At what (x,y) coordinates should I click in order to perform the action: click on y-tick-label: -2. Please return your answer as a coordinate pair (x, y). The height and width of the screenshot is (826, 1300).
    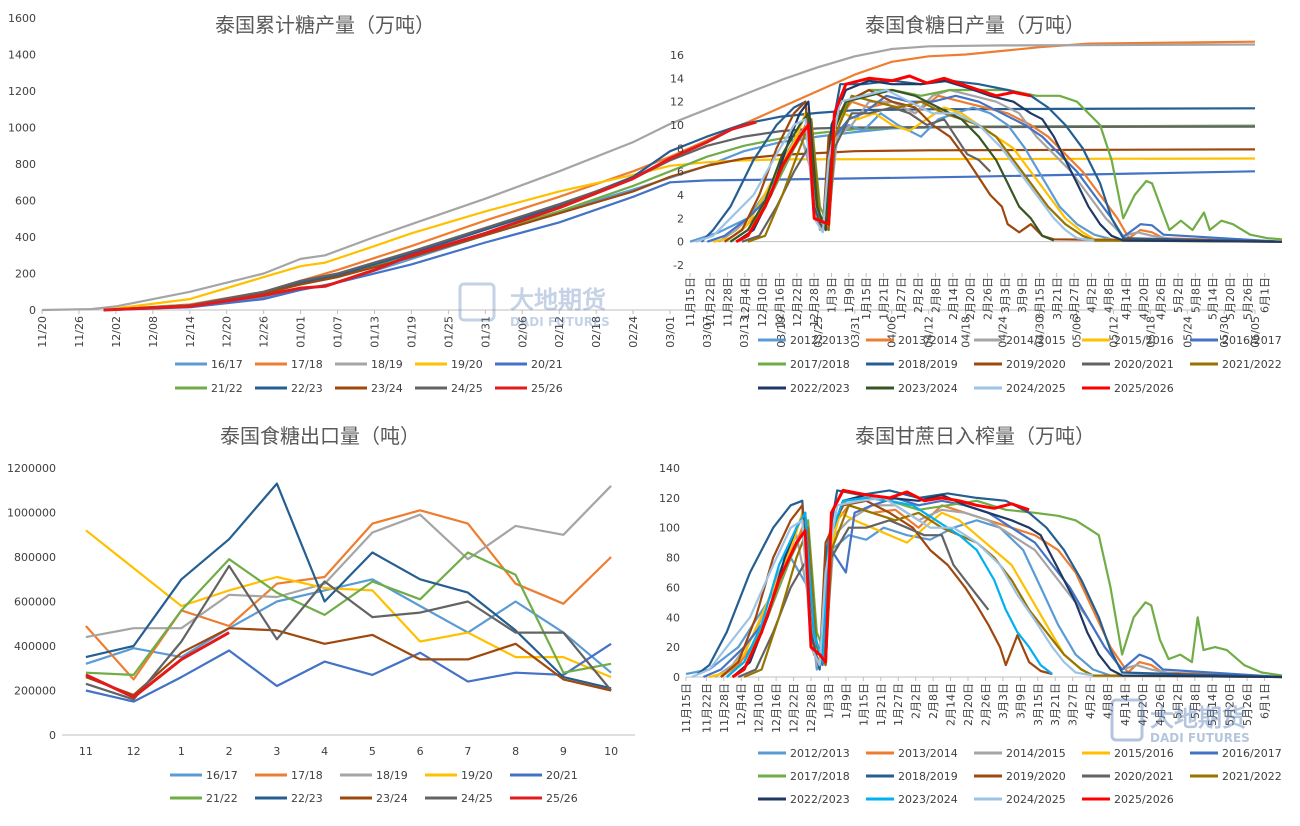
    Looking at the image, I should click on (678, 265).